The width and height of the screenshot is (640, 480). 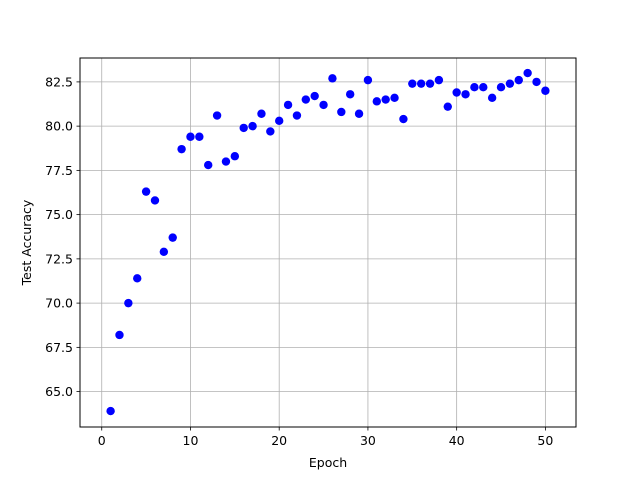 What do you see at coordinates (59, 214) in the screenshot?
I see `y-tick-label: 75.0` at bounding box center [59, 214].